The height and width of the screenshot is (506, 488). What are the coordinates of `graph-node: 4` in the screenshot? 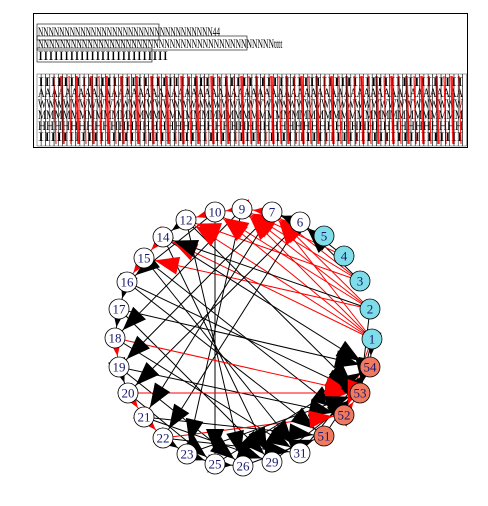 It's located at (344, 256).